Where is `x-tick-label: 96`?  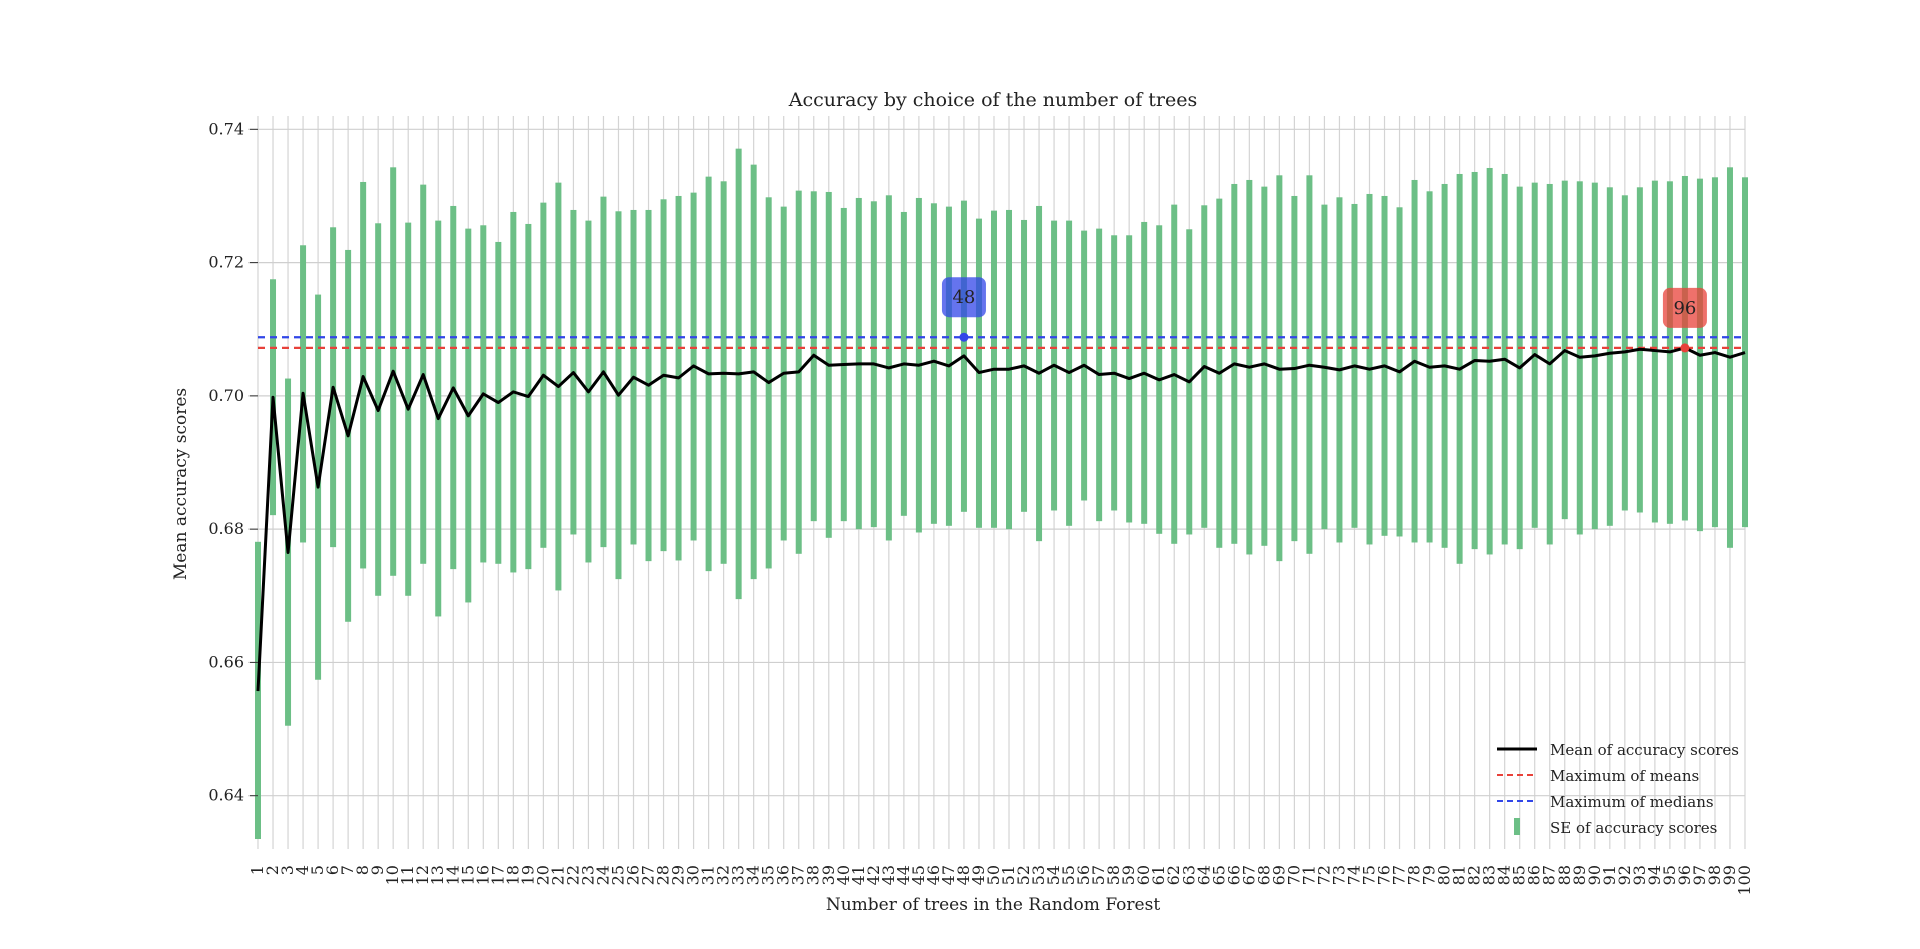
x-tick-label: 96 is located at coordinates (1684, 875).